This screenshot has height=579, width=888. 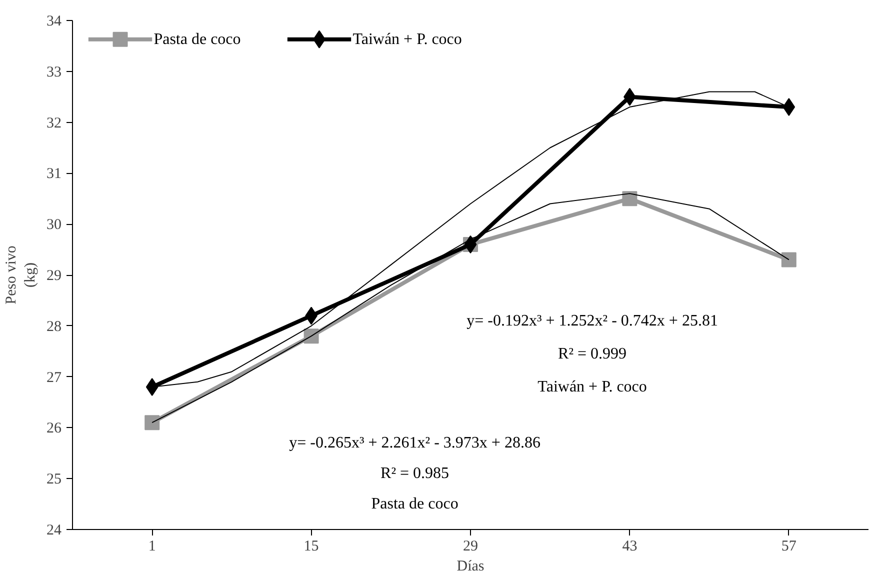 What do you see at coordinates (592, 353) in the screenshot?
I see `annotation: R² = 0.999` at bounding box center [592, 353].